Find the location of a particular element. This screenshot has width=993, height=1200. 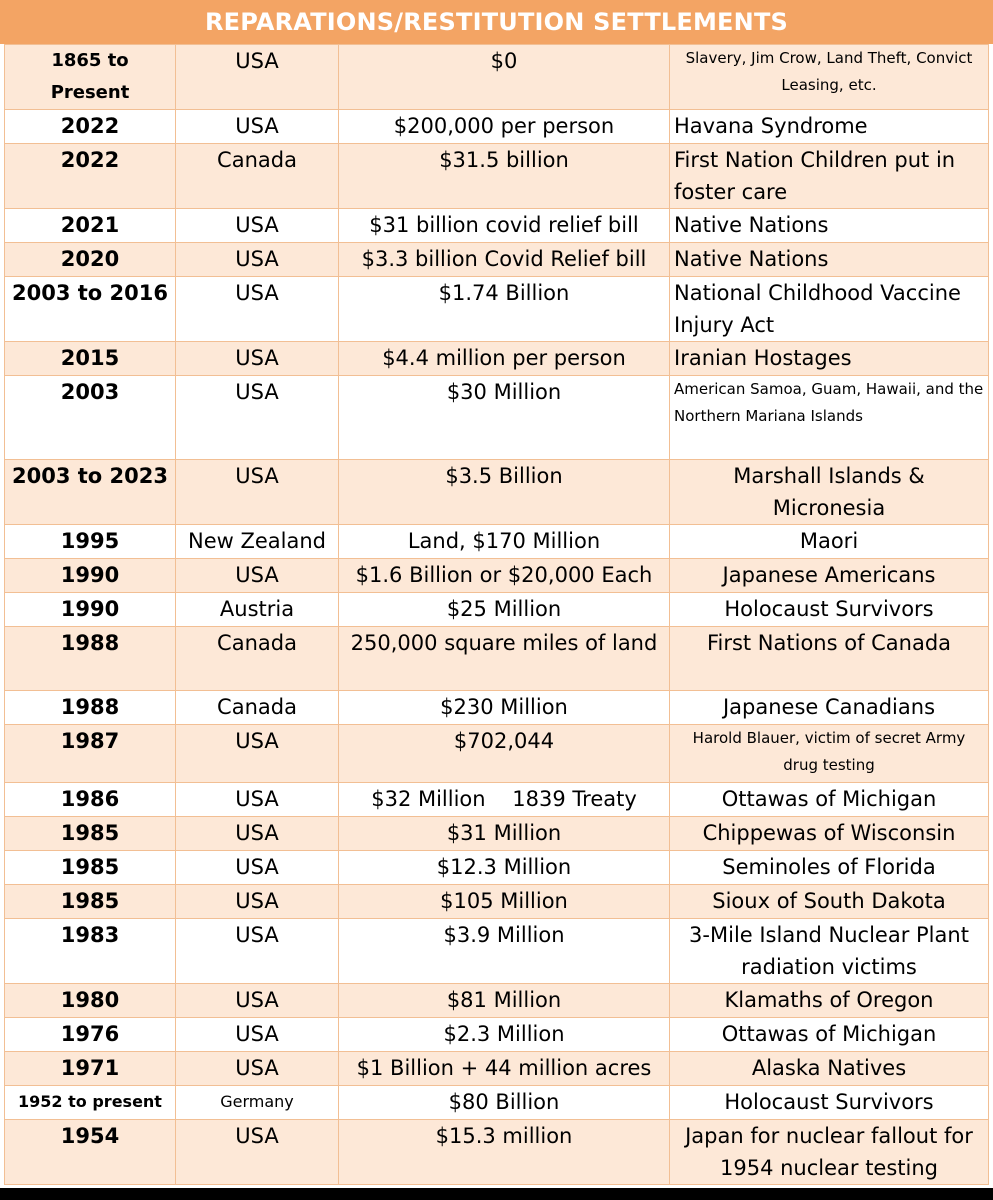

recipient-cell: Maori is located at coordinates (829, 541).